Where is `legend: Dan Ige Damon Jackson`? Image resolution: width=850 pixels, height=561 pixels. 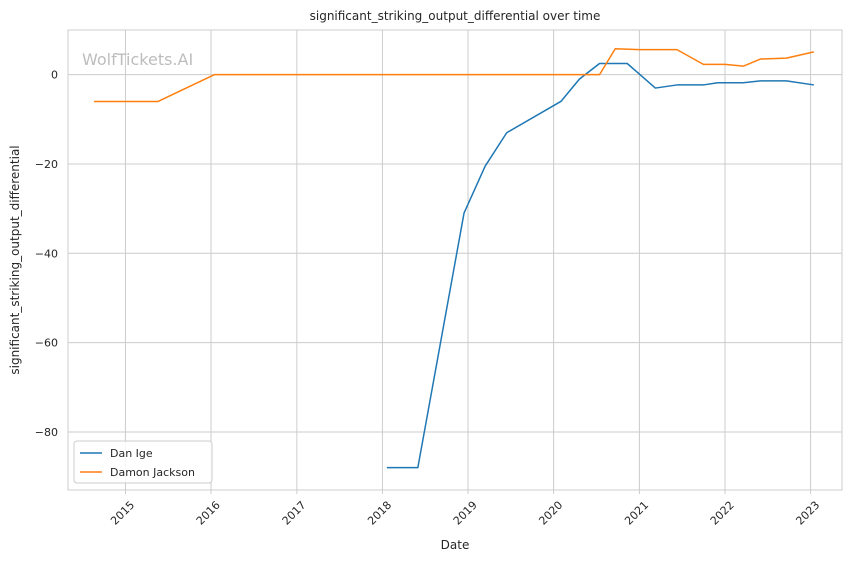 legend: Dan Ige Damon Jackson is located at coordinates (143, 462).